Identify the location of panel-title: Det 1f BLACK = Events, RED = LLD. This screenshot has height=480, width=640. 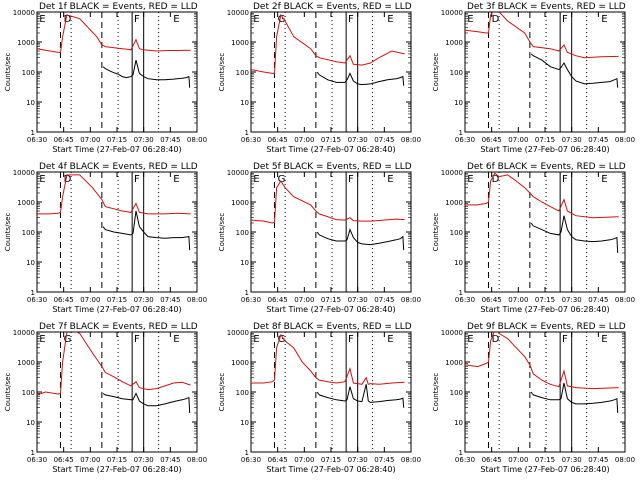
(118, 7).